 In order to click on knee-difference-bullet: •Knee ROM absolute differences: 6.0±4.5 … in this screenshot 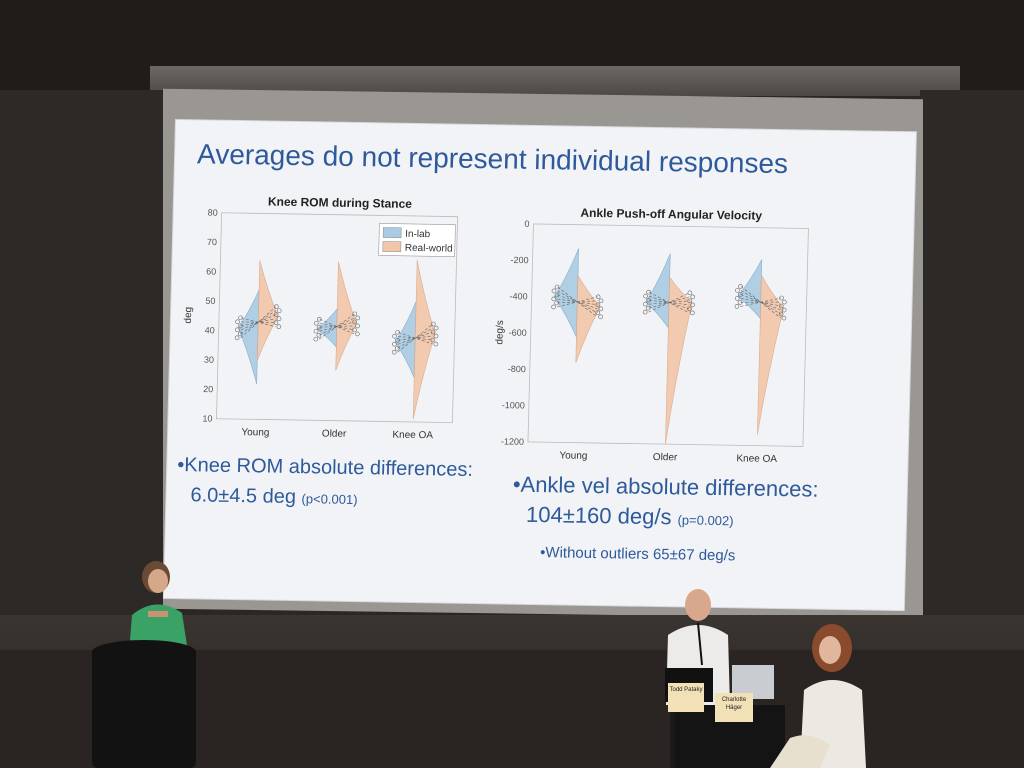, I will do `click(324, 483)`.